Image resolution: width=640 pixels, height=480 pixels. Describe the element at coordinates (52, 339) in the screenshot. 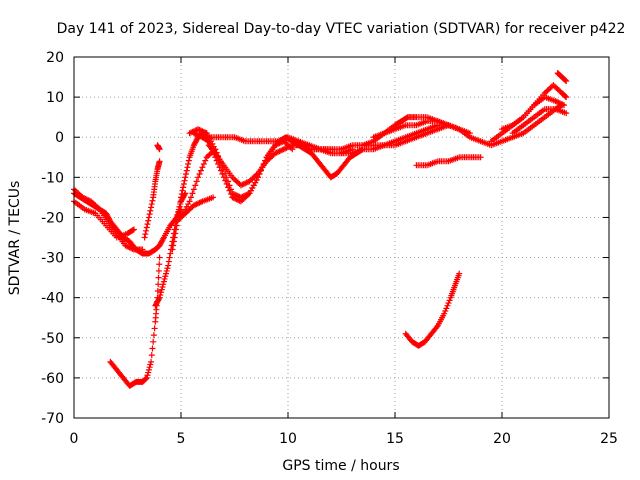

I see `y-tick-label: -50` at that location.